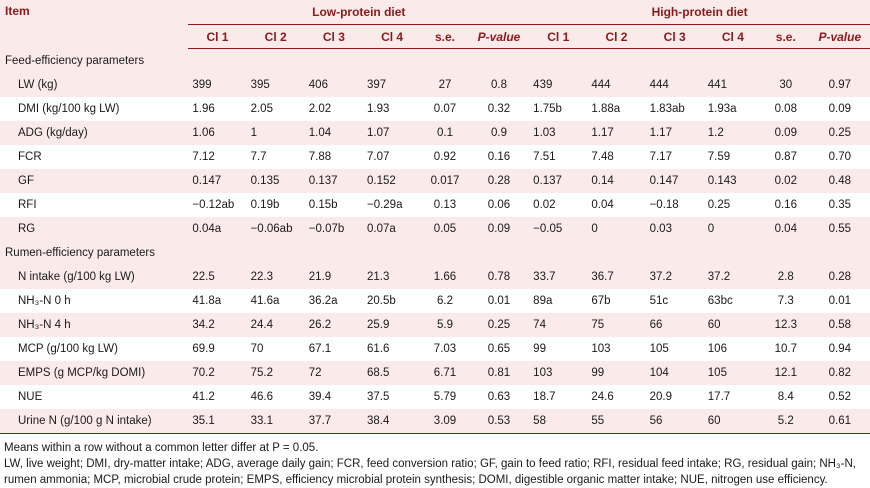 The height and width of the screenshot is (488, 870). Describe the element at coordinates (558, 36) in the screenshot. I see `high-col-header: Cl 1` at that location.